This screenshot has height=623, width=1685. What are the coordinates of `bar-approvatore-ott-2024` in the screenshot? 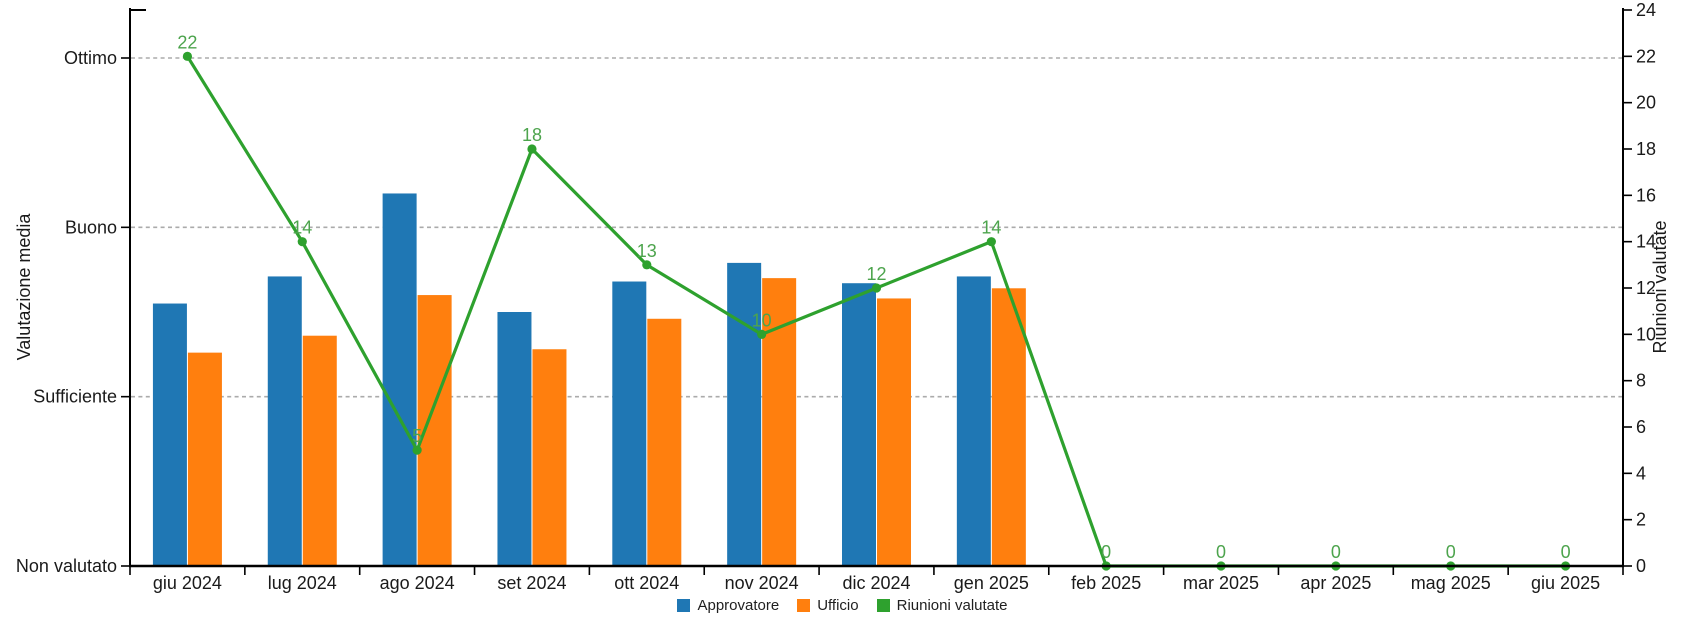 It's located at (629, 423).